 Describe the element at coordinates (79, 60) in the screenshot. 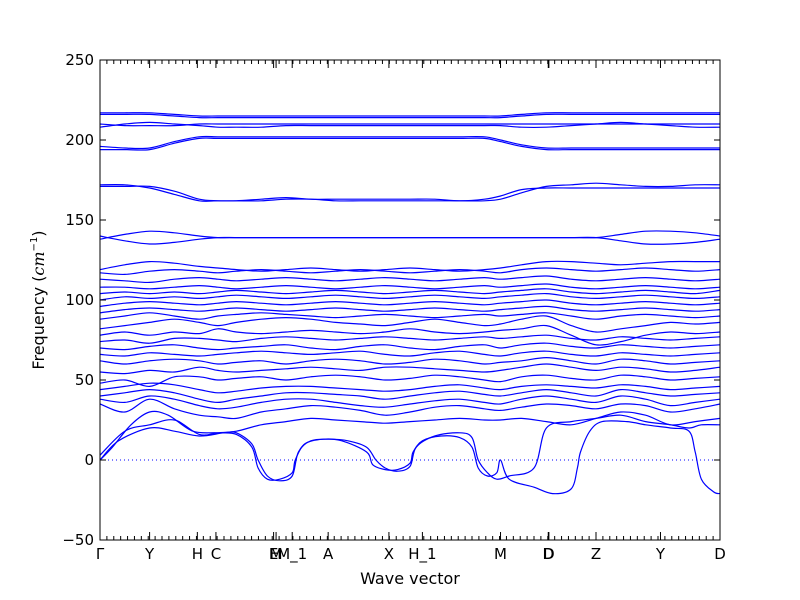

I see `y-tick-label: 250` at that location.